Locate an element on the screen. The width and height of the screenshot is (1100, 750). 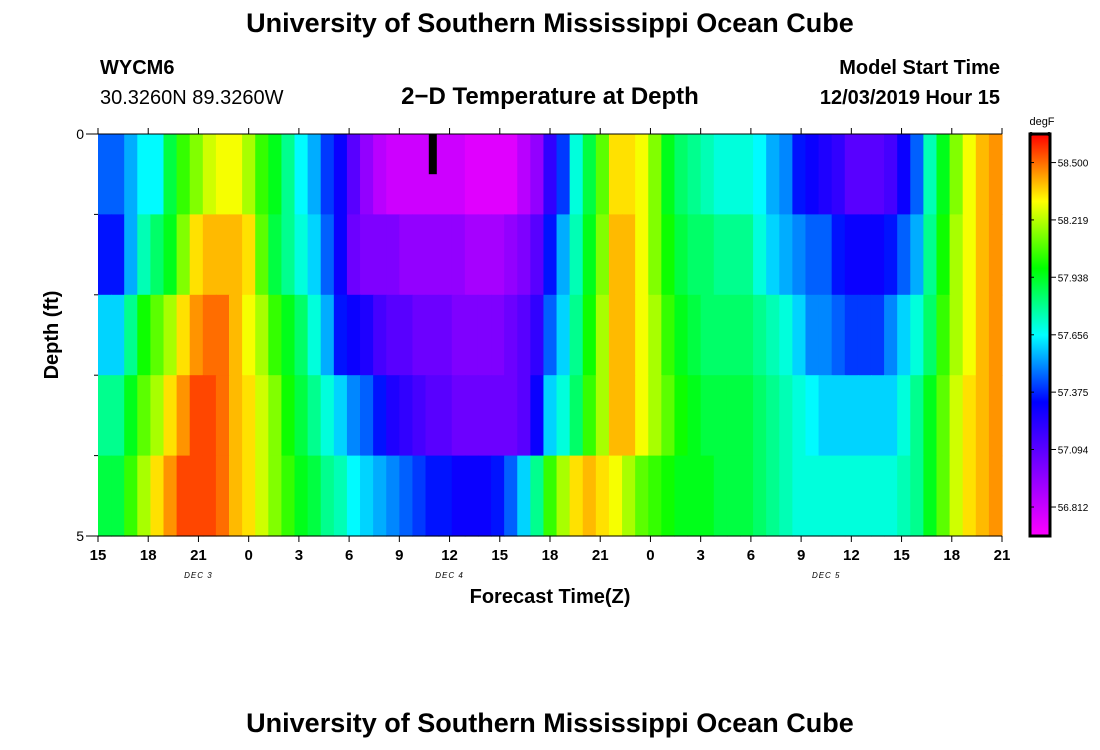
date-label: DEC 3 is located at coordinates (198, 575).